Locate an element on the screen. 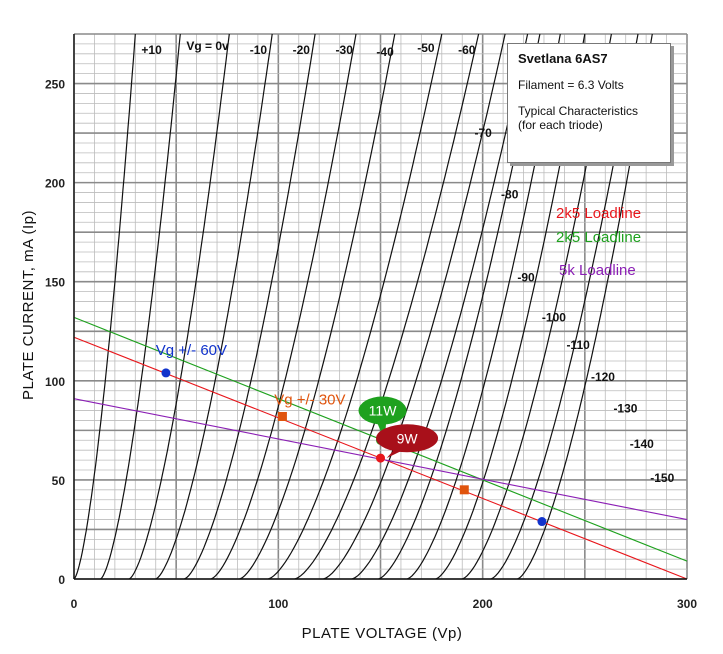 The image size is (723, 654). triode-note: (for each triode) is located at coordinates (560, 125).